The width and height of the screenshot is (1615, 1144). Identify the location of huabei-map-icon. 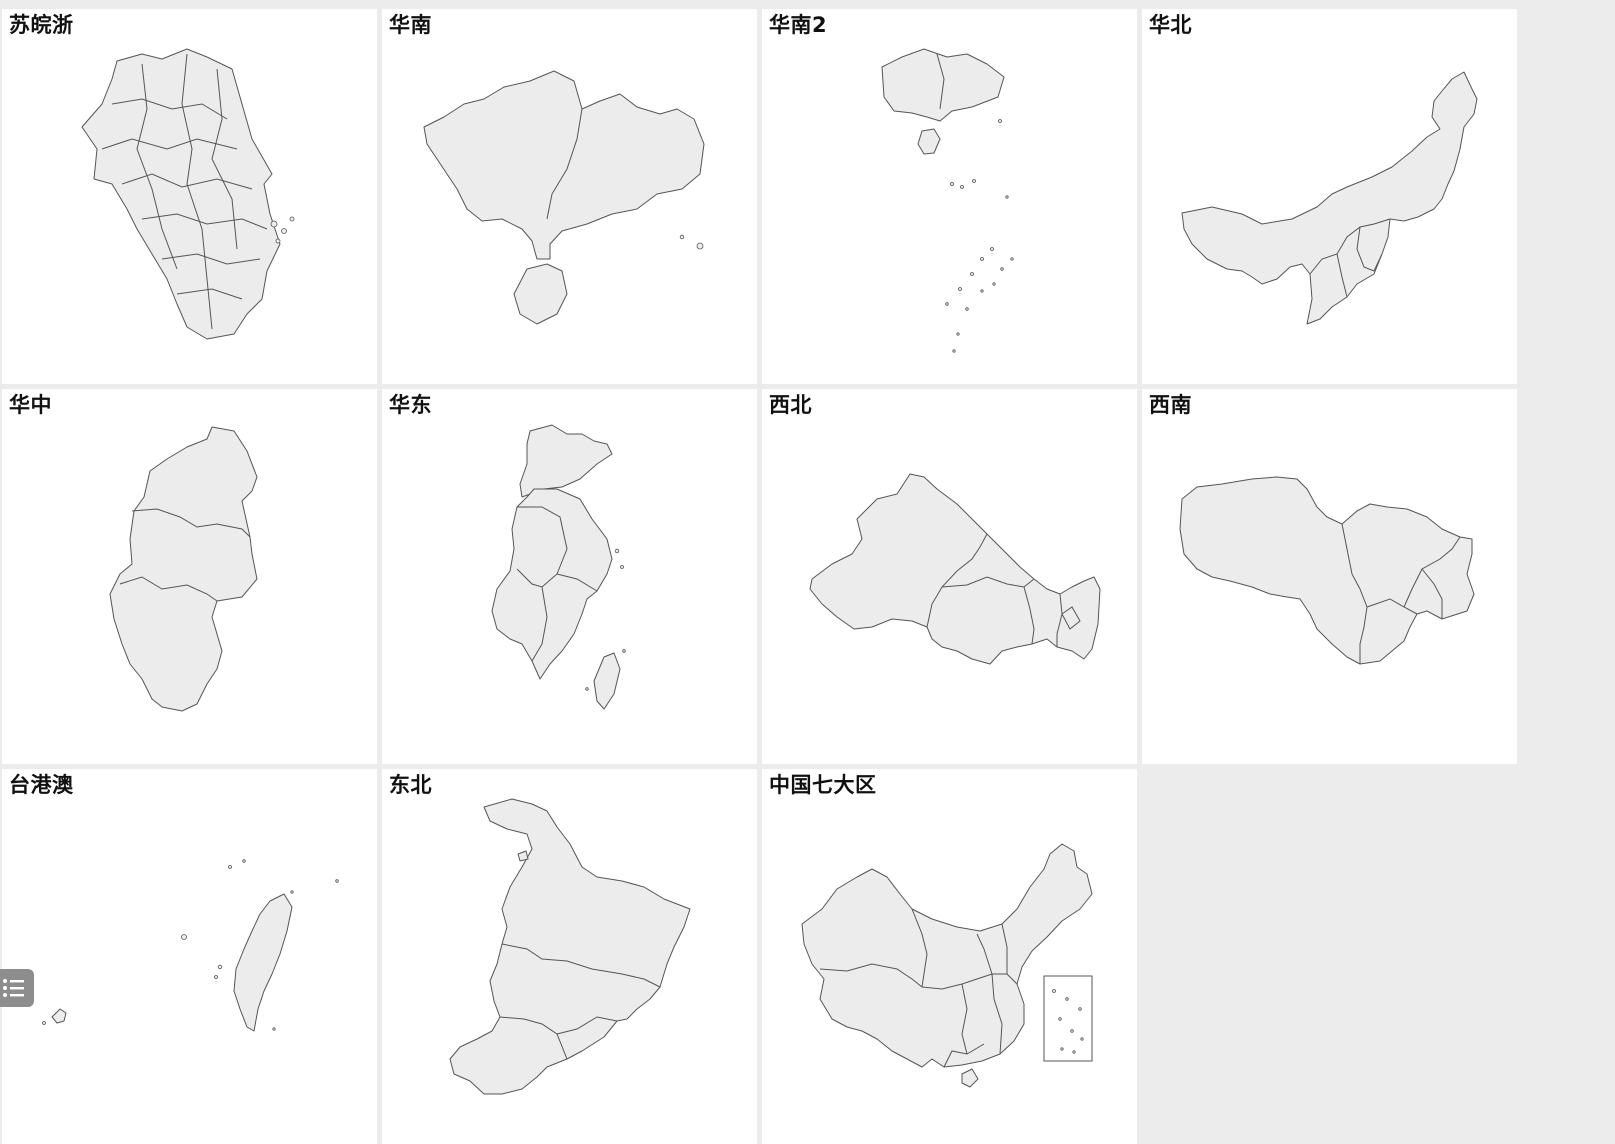
(1329, 198).